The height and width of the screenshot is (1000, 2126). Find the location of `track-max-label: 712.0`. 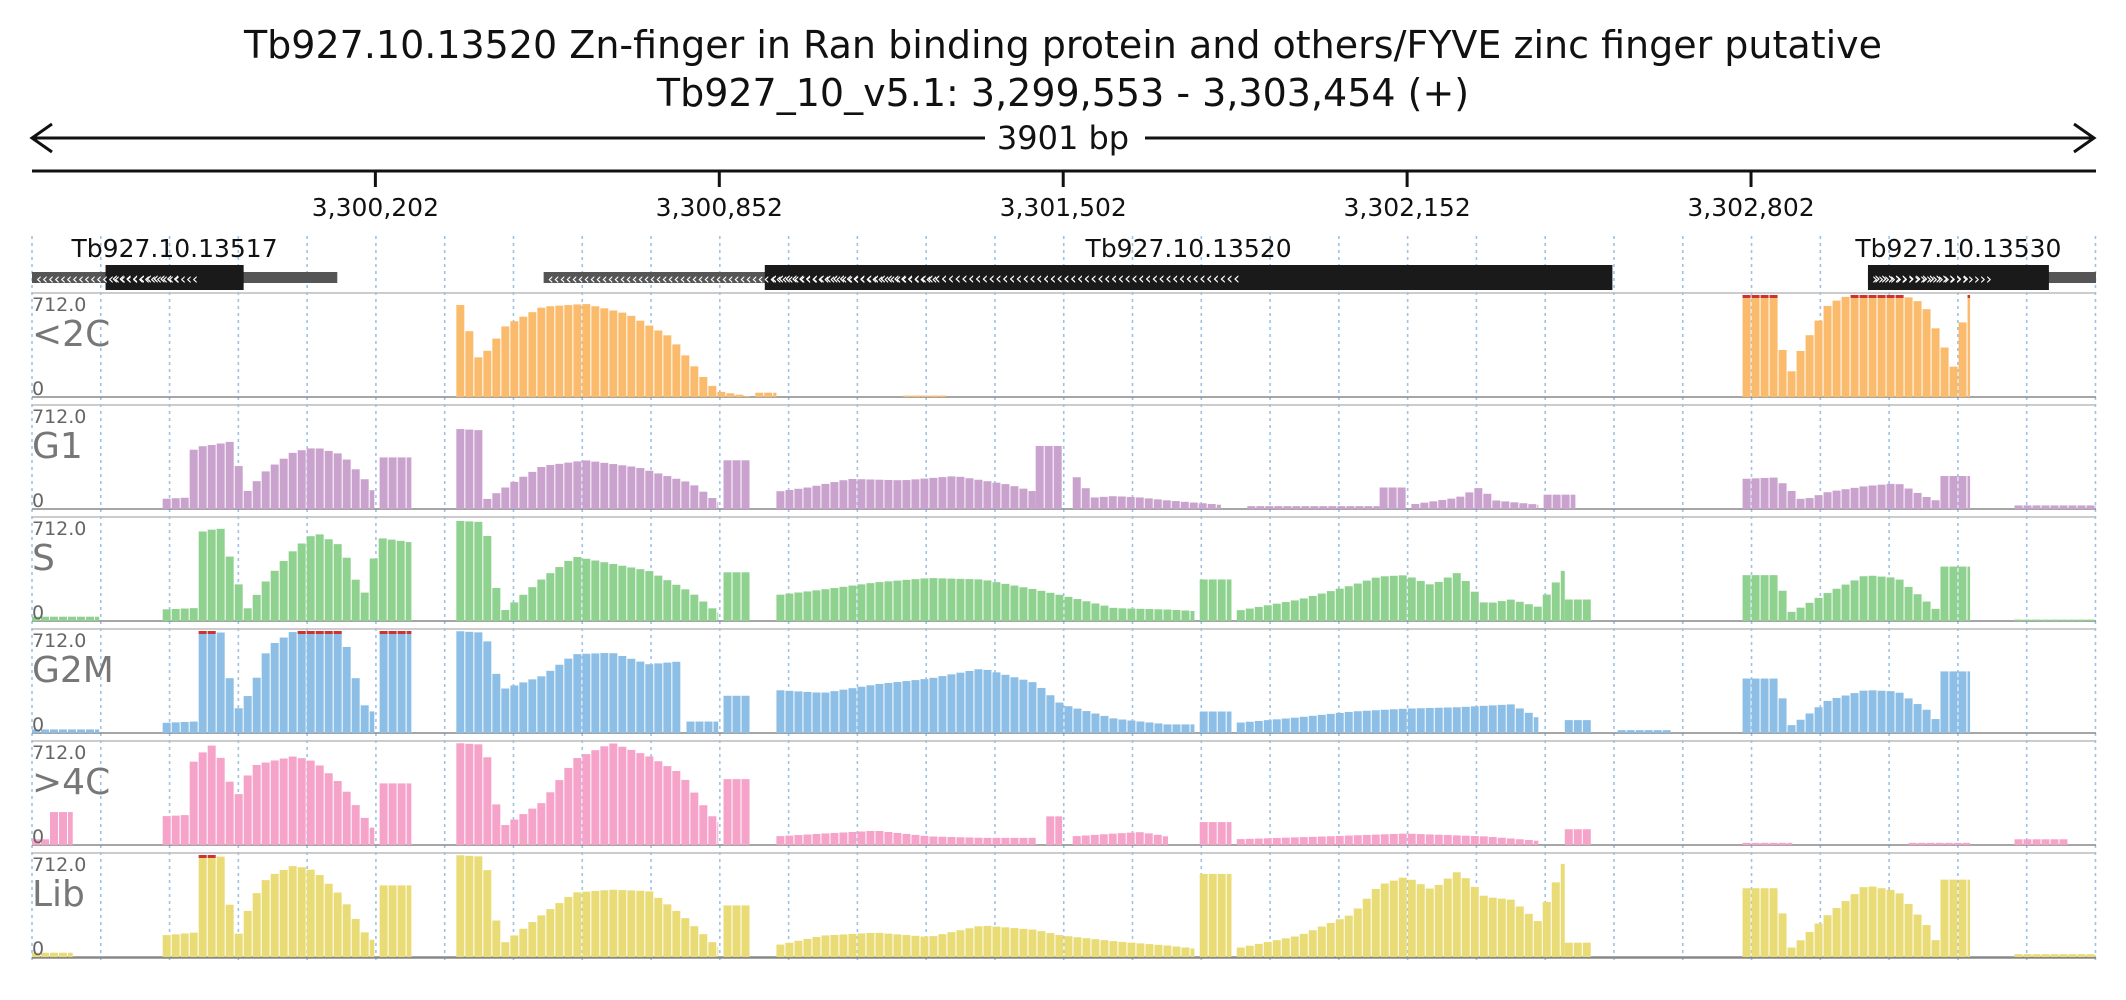

track-max-label: 712.0 is located at coordinates (59, 305).